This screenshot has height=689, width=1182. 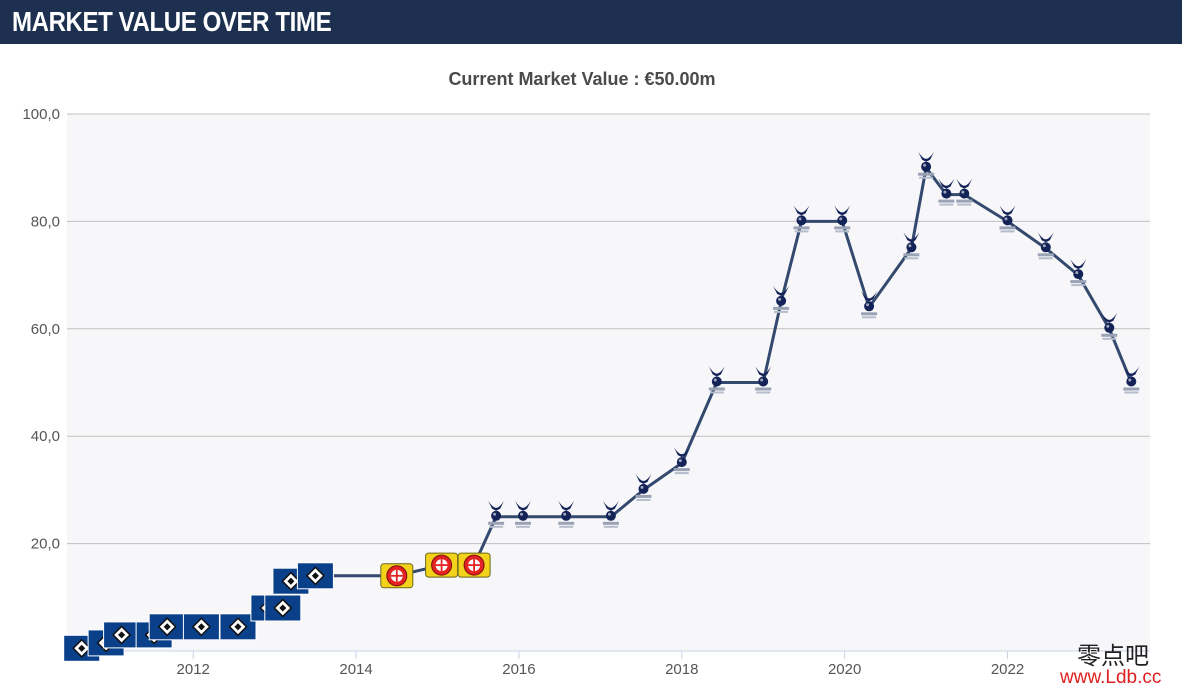 I want to click on x-tick-label: 2014, so click(x=355, y=669).